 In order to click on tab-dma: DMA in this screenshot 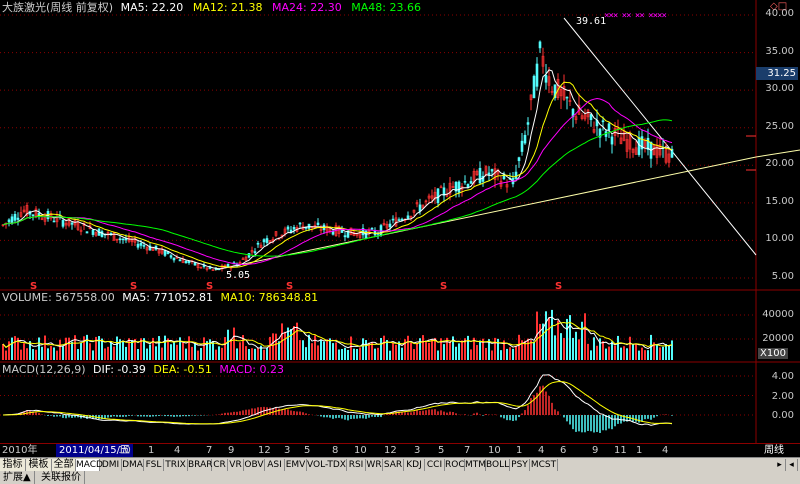, I will do `click(133, 465)`.